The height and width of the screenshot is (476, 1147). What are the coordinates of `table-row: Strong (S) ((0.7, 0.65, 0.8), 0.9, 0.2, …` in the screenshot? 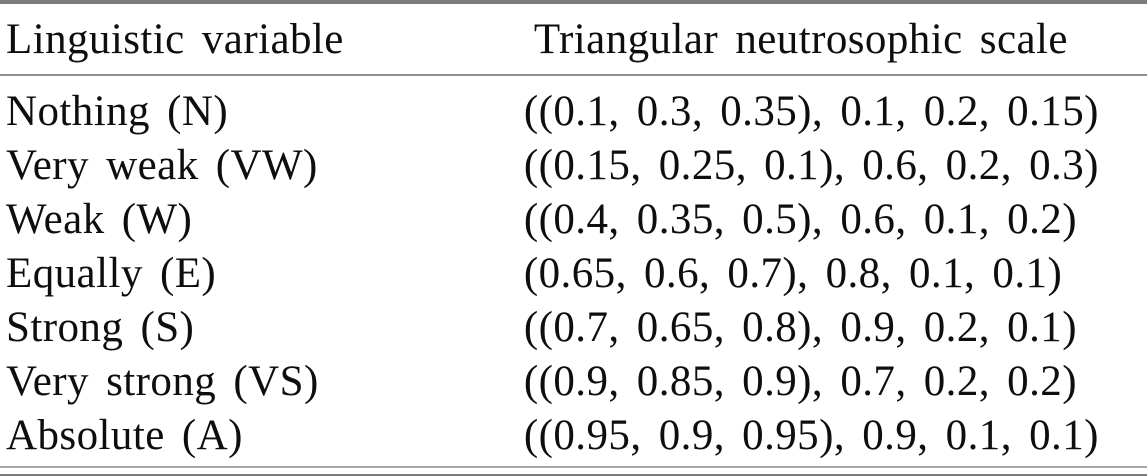 It's located at (573, 327).